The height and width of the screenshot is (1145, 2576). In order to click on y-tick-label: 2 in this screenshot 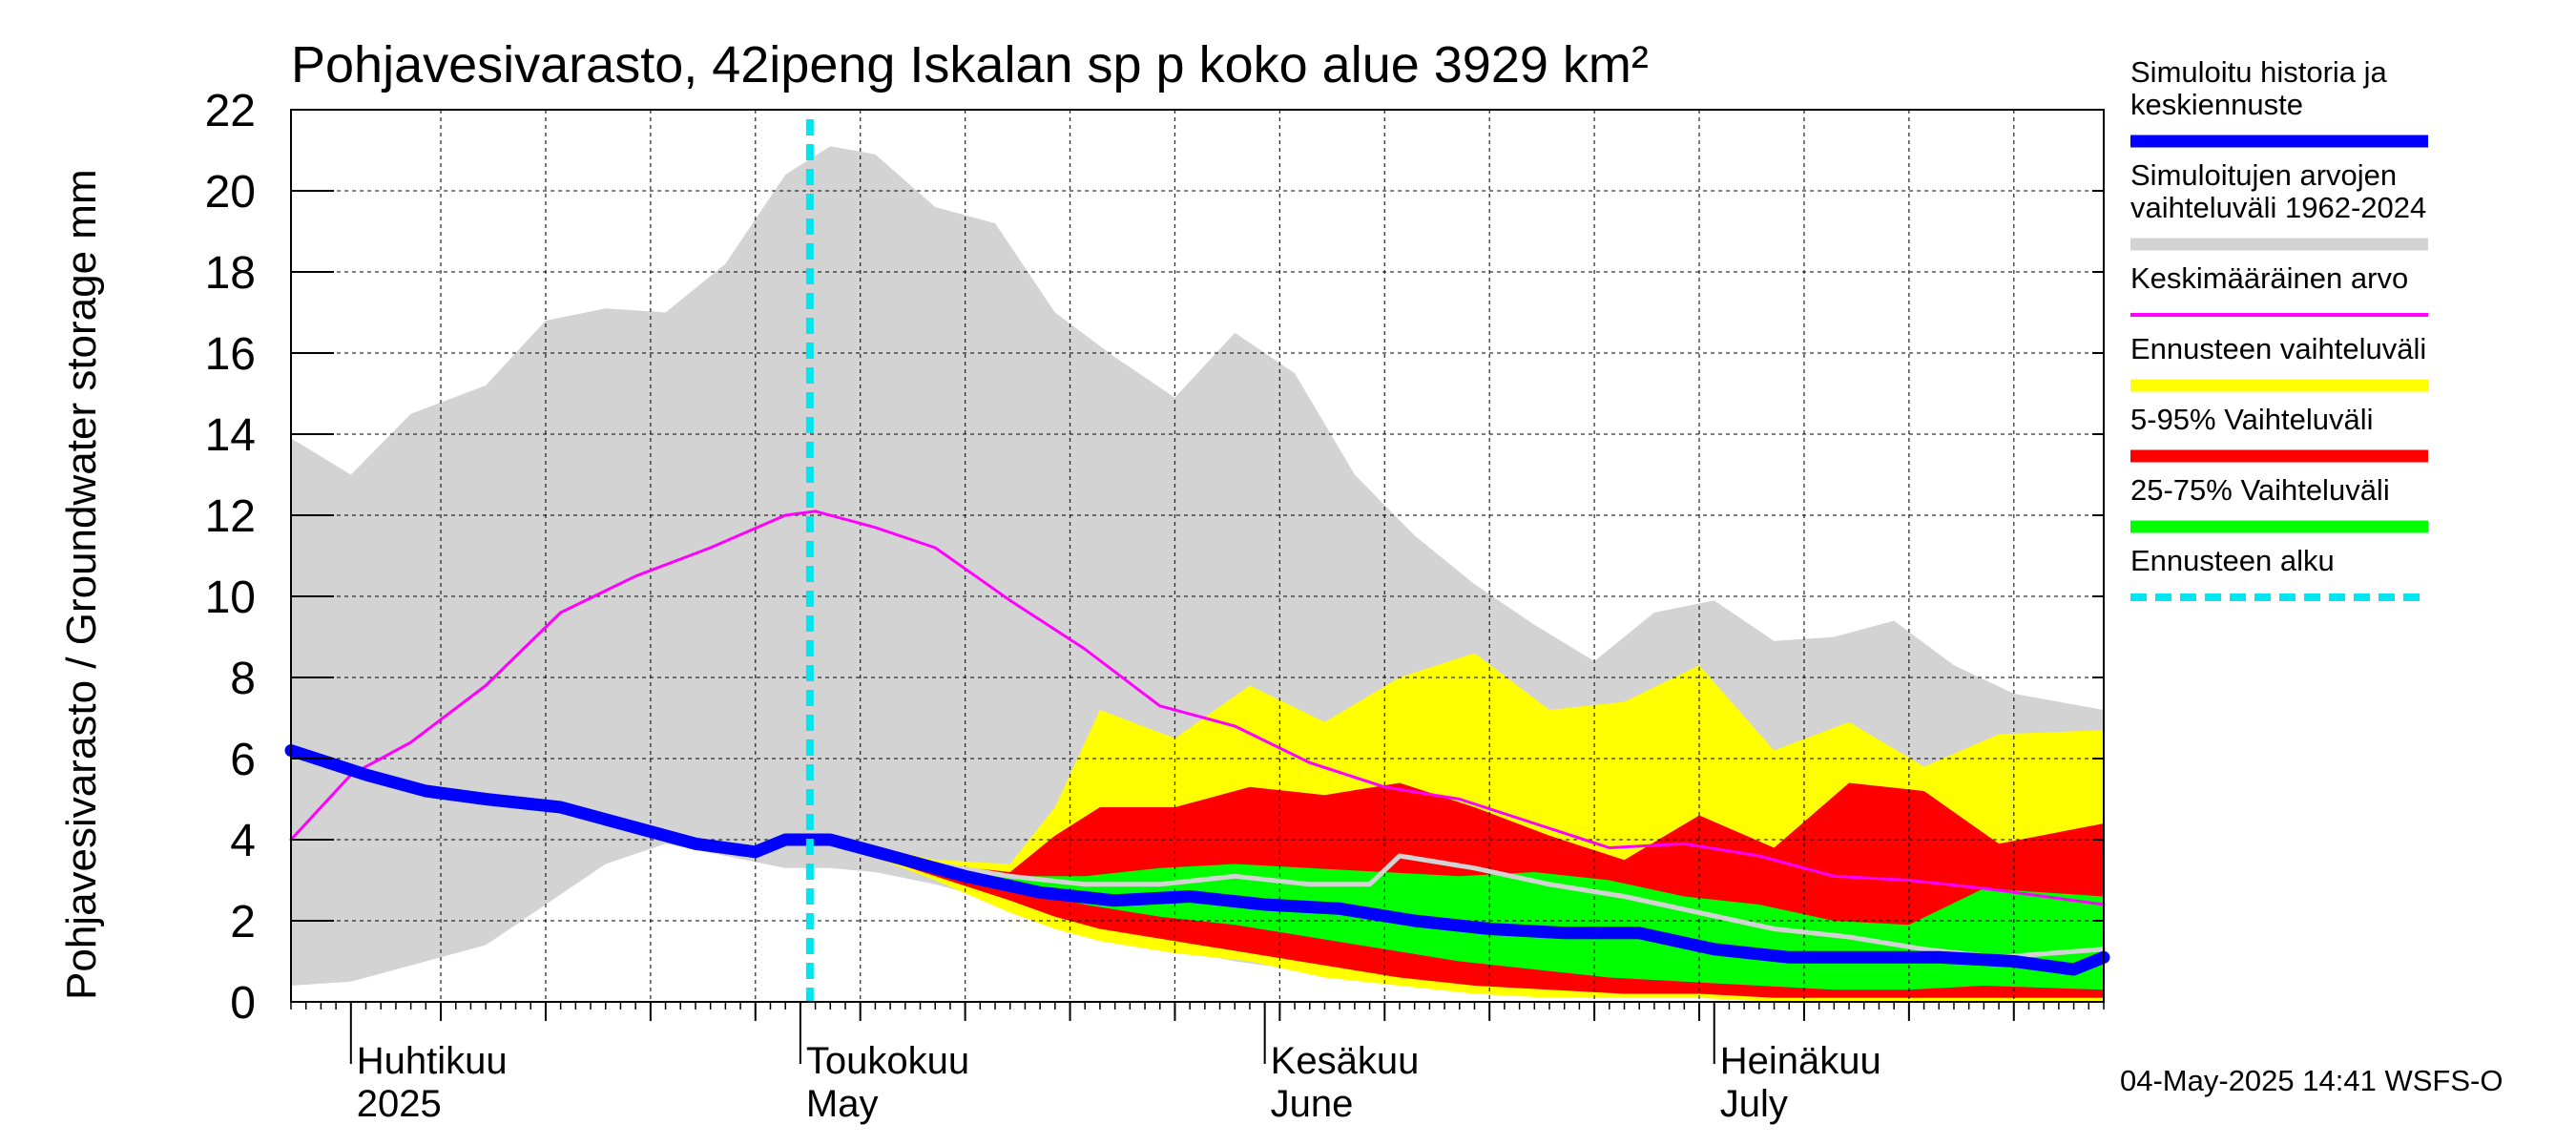, I will do `click(243, 922)`.